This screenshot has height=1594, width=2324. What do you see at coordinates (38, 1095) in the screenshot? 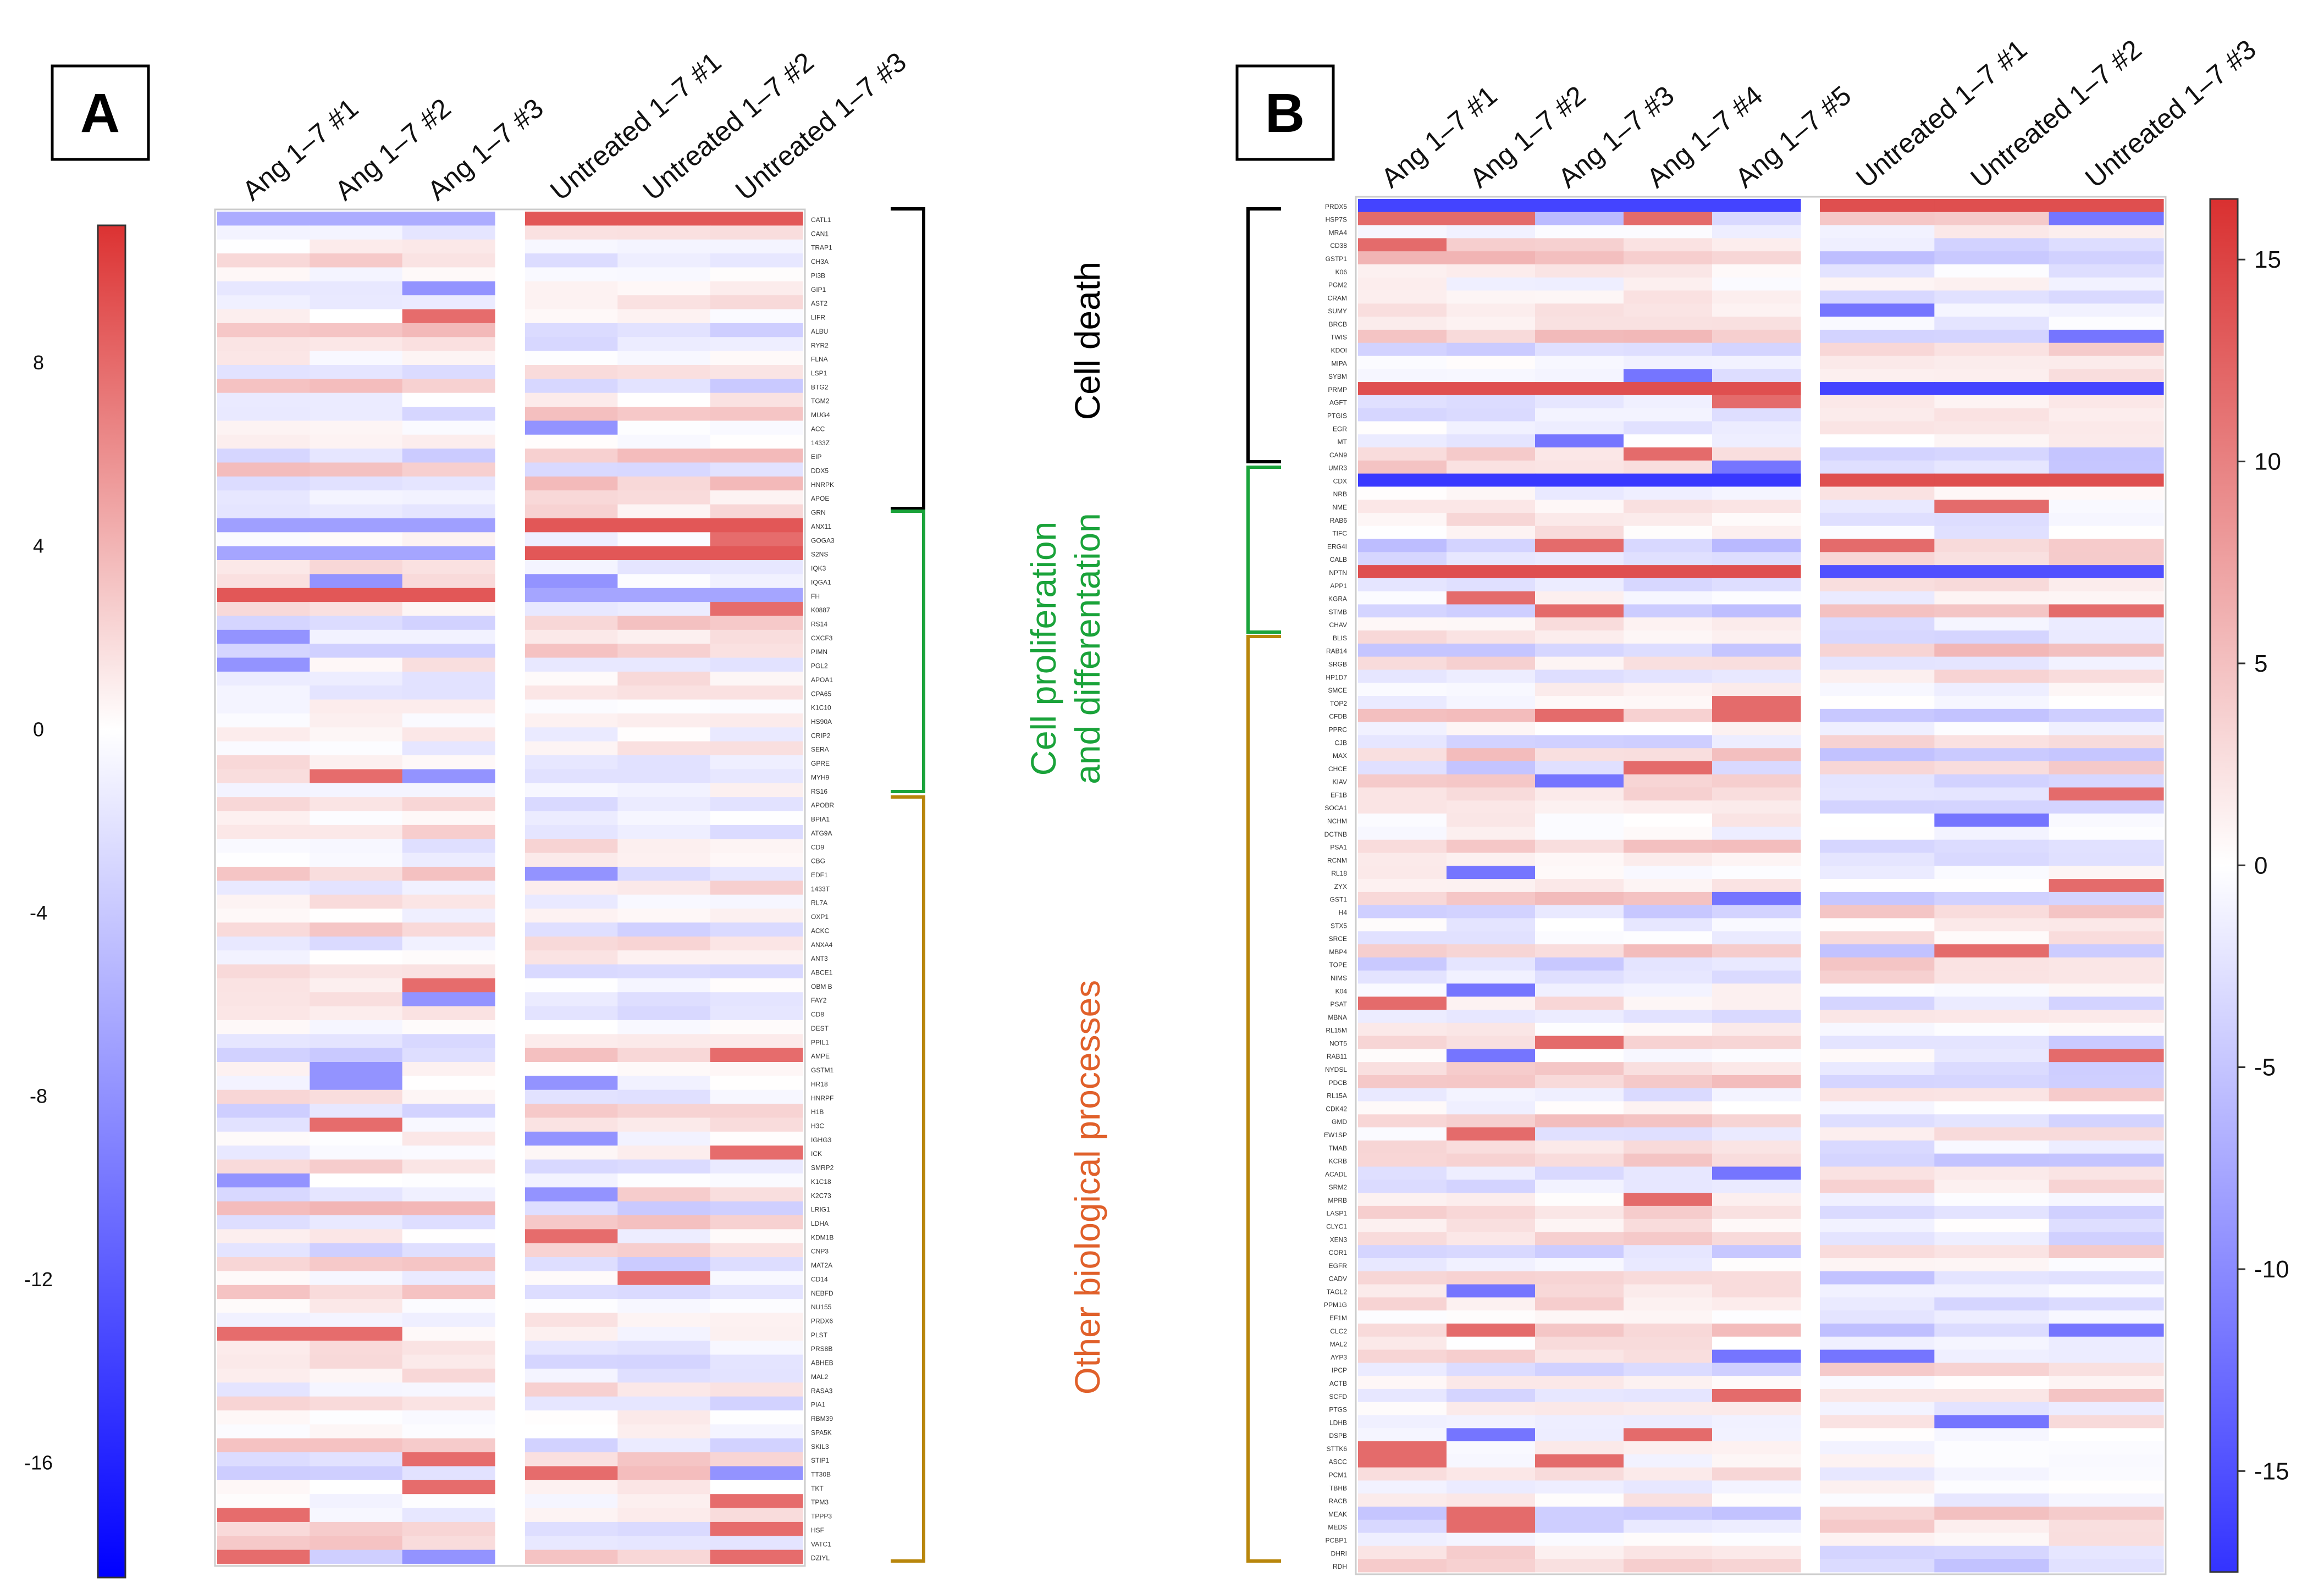
I see `colorbar-tick-label: -8` at bounding box center [38, 1095].